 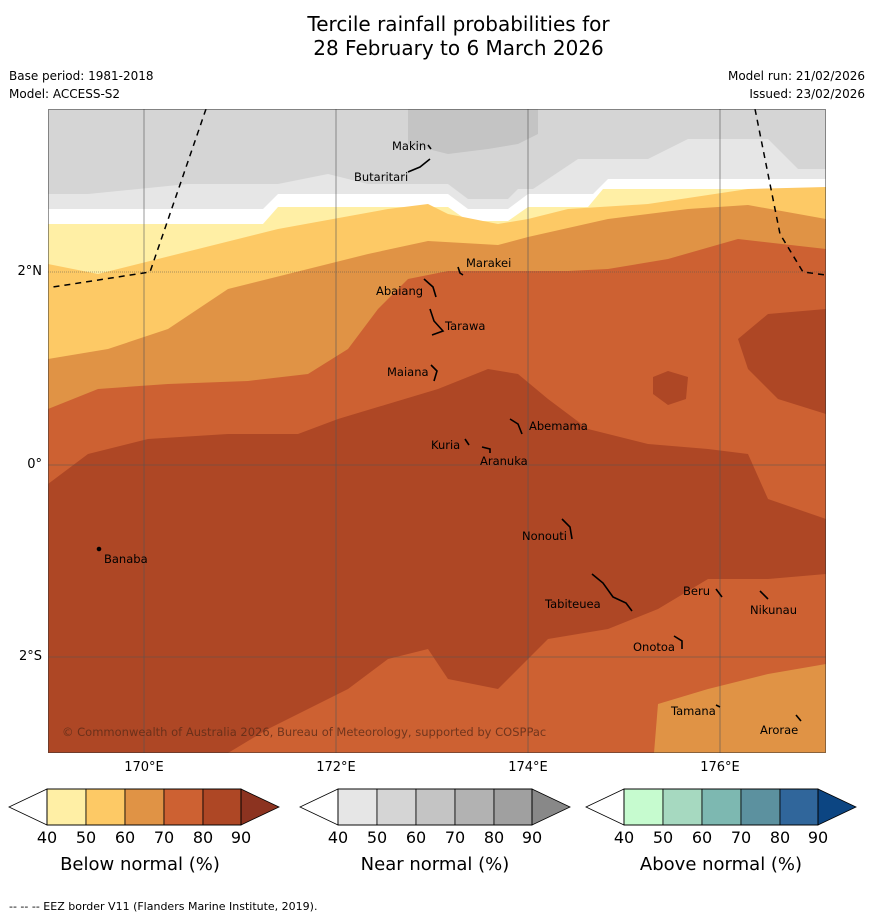 I want to click on issued-date: Issued: 23/02/2026, so click(x=807, y=94).